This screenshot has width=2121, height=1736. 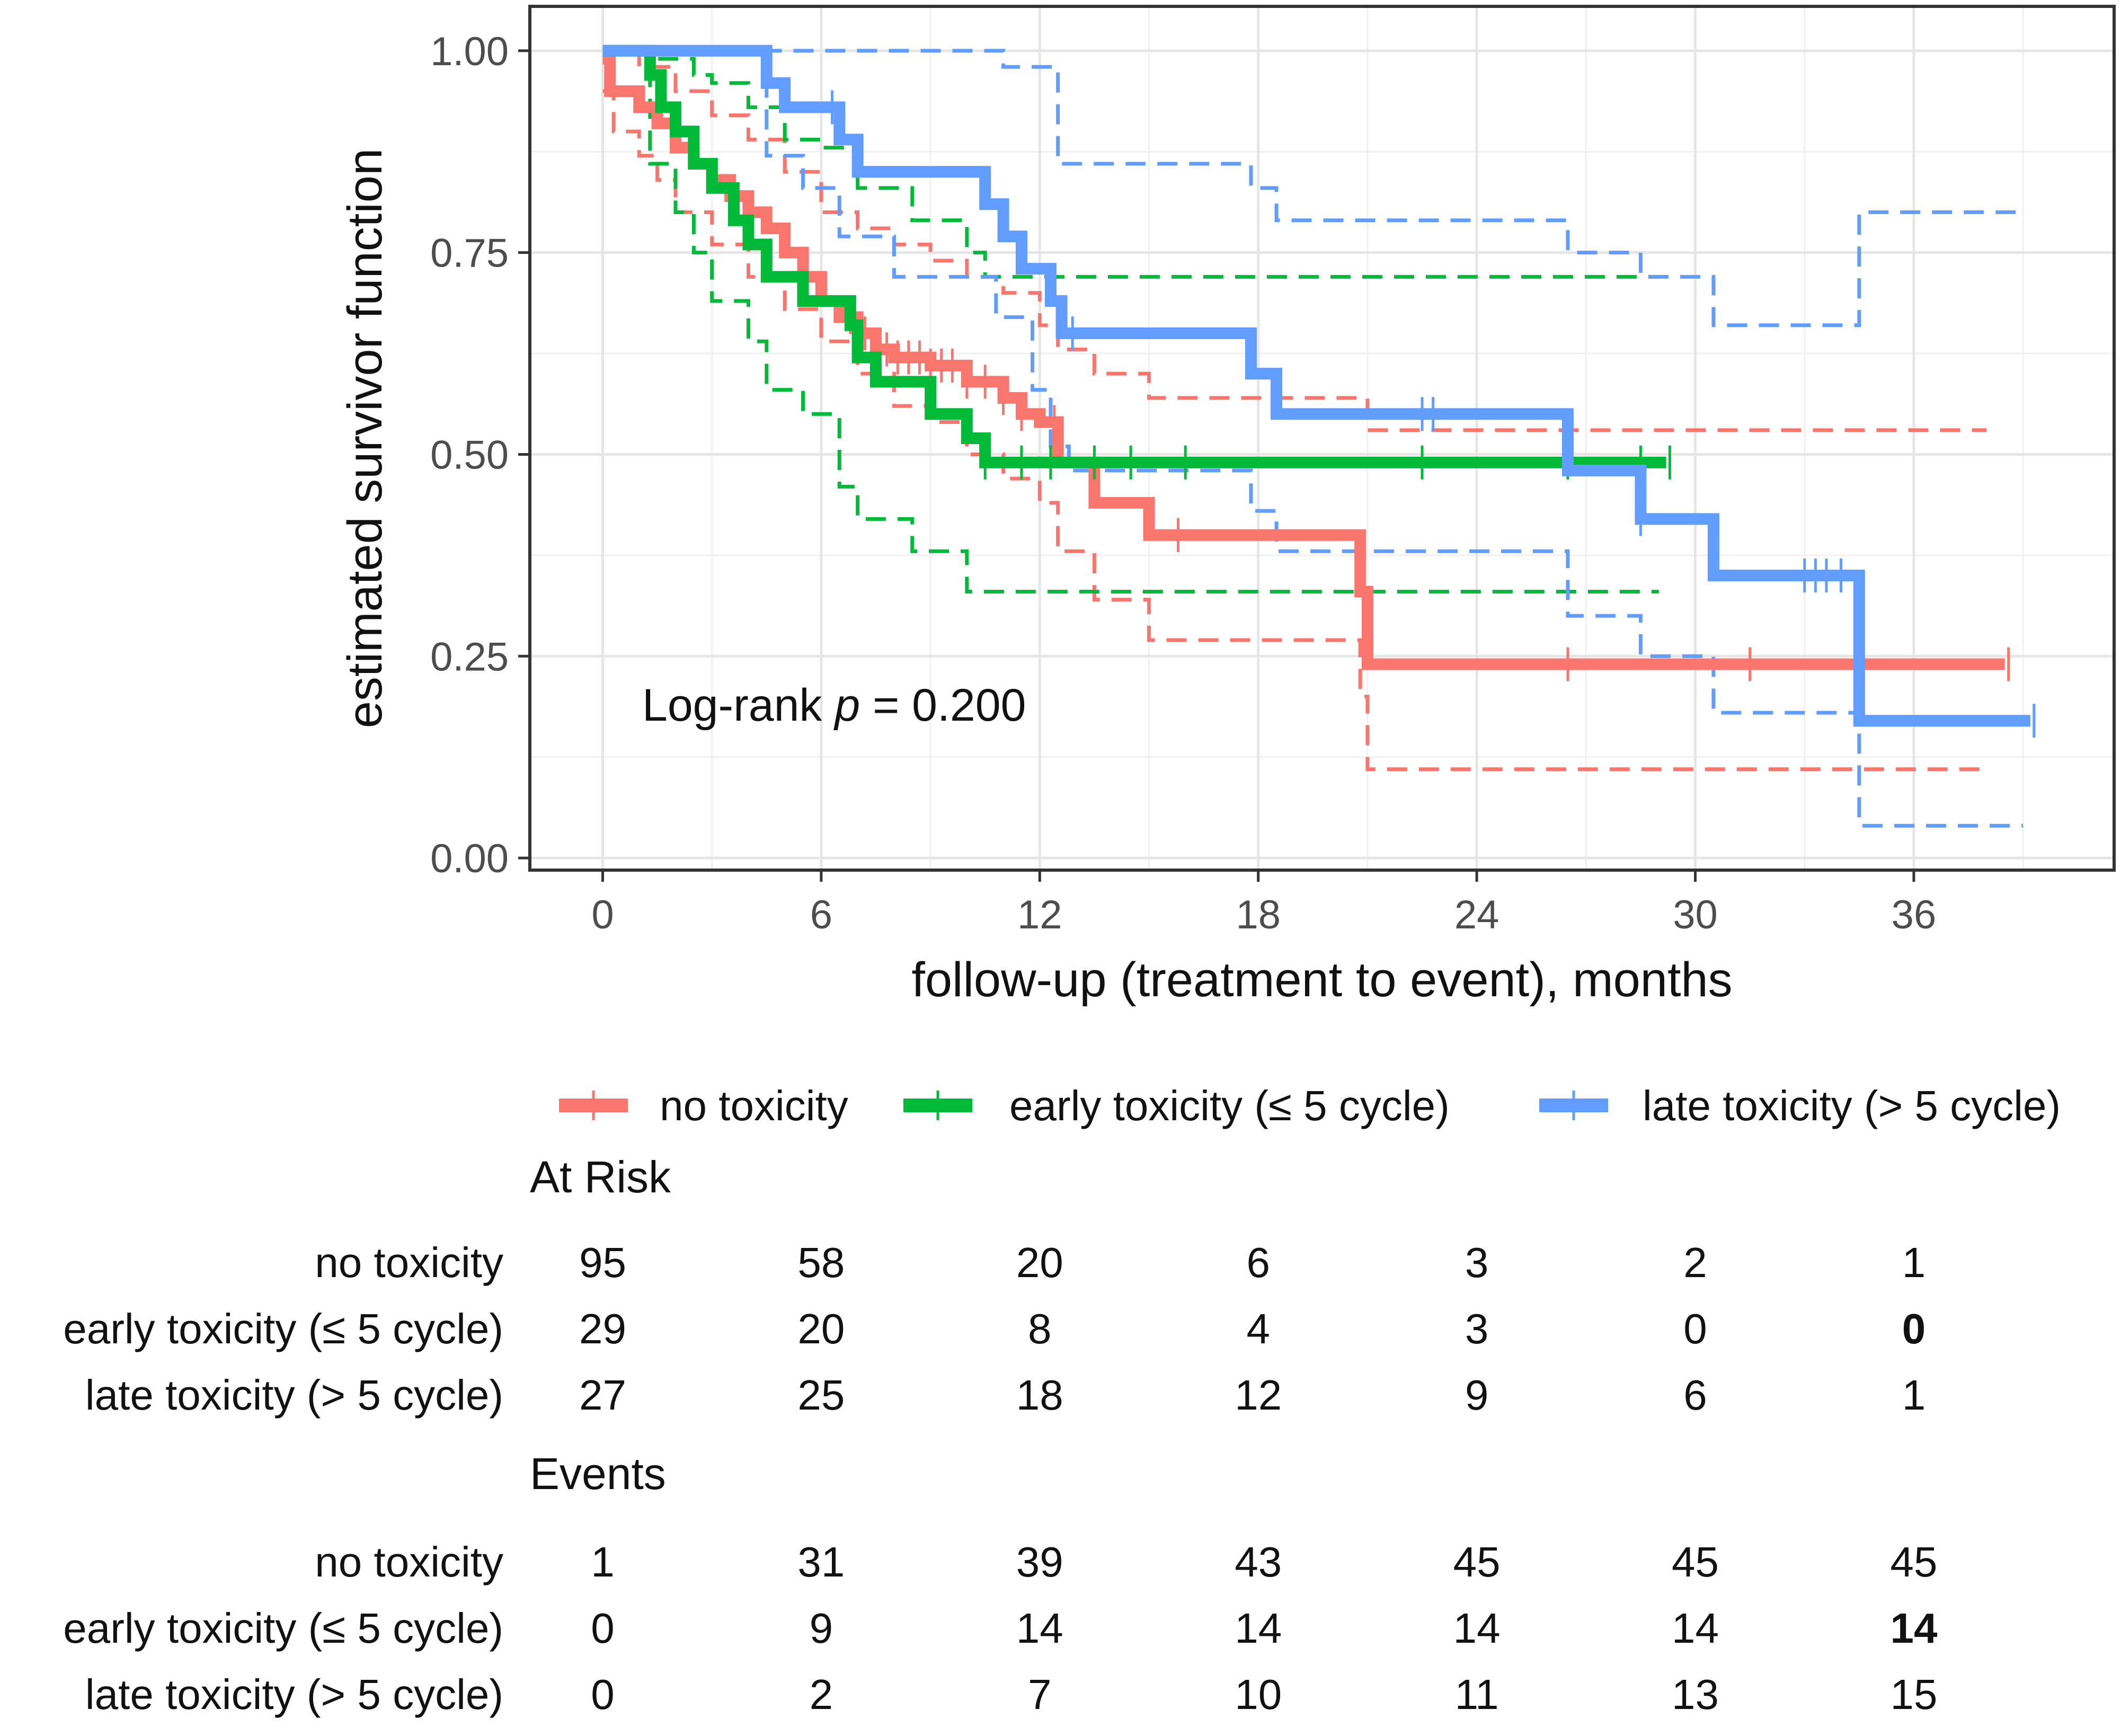 I want to click on survival-curve-early-toxicity-5-cycle, so click(x=1134, y=256).